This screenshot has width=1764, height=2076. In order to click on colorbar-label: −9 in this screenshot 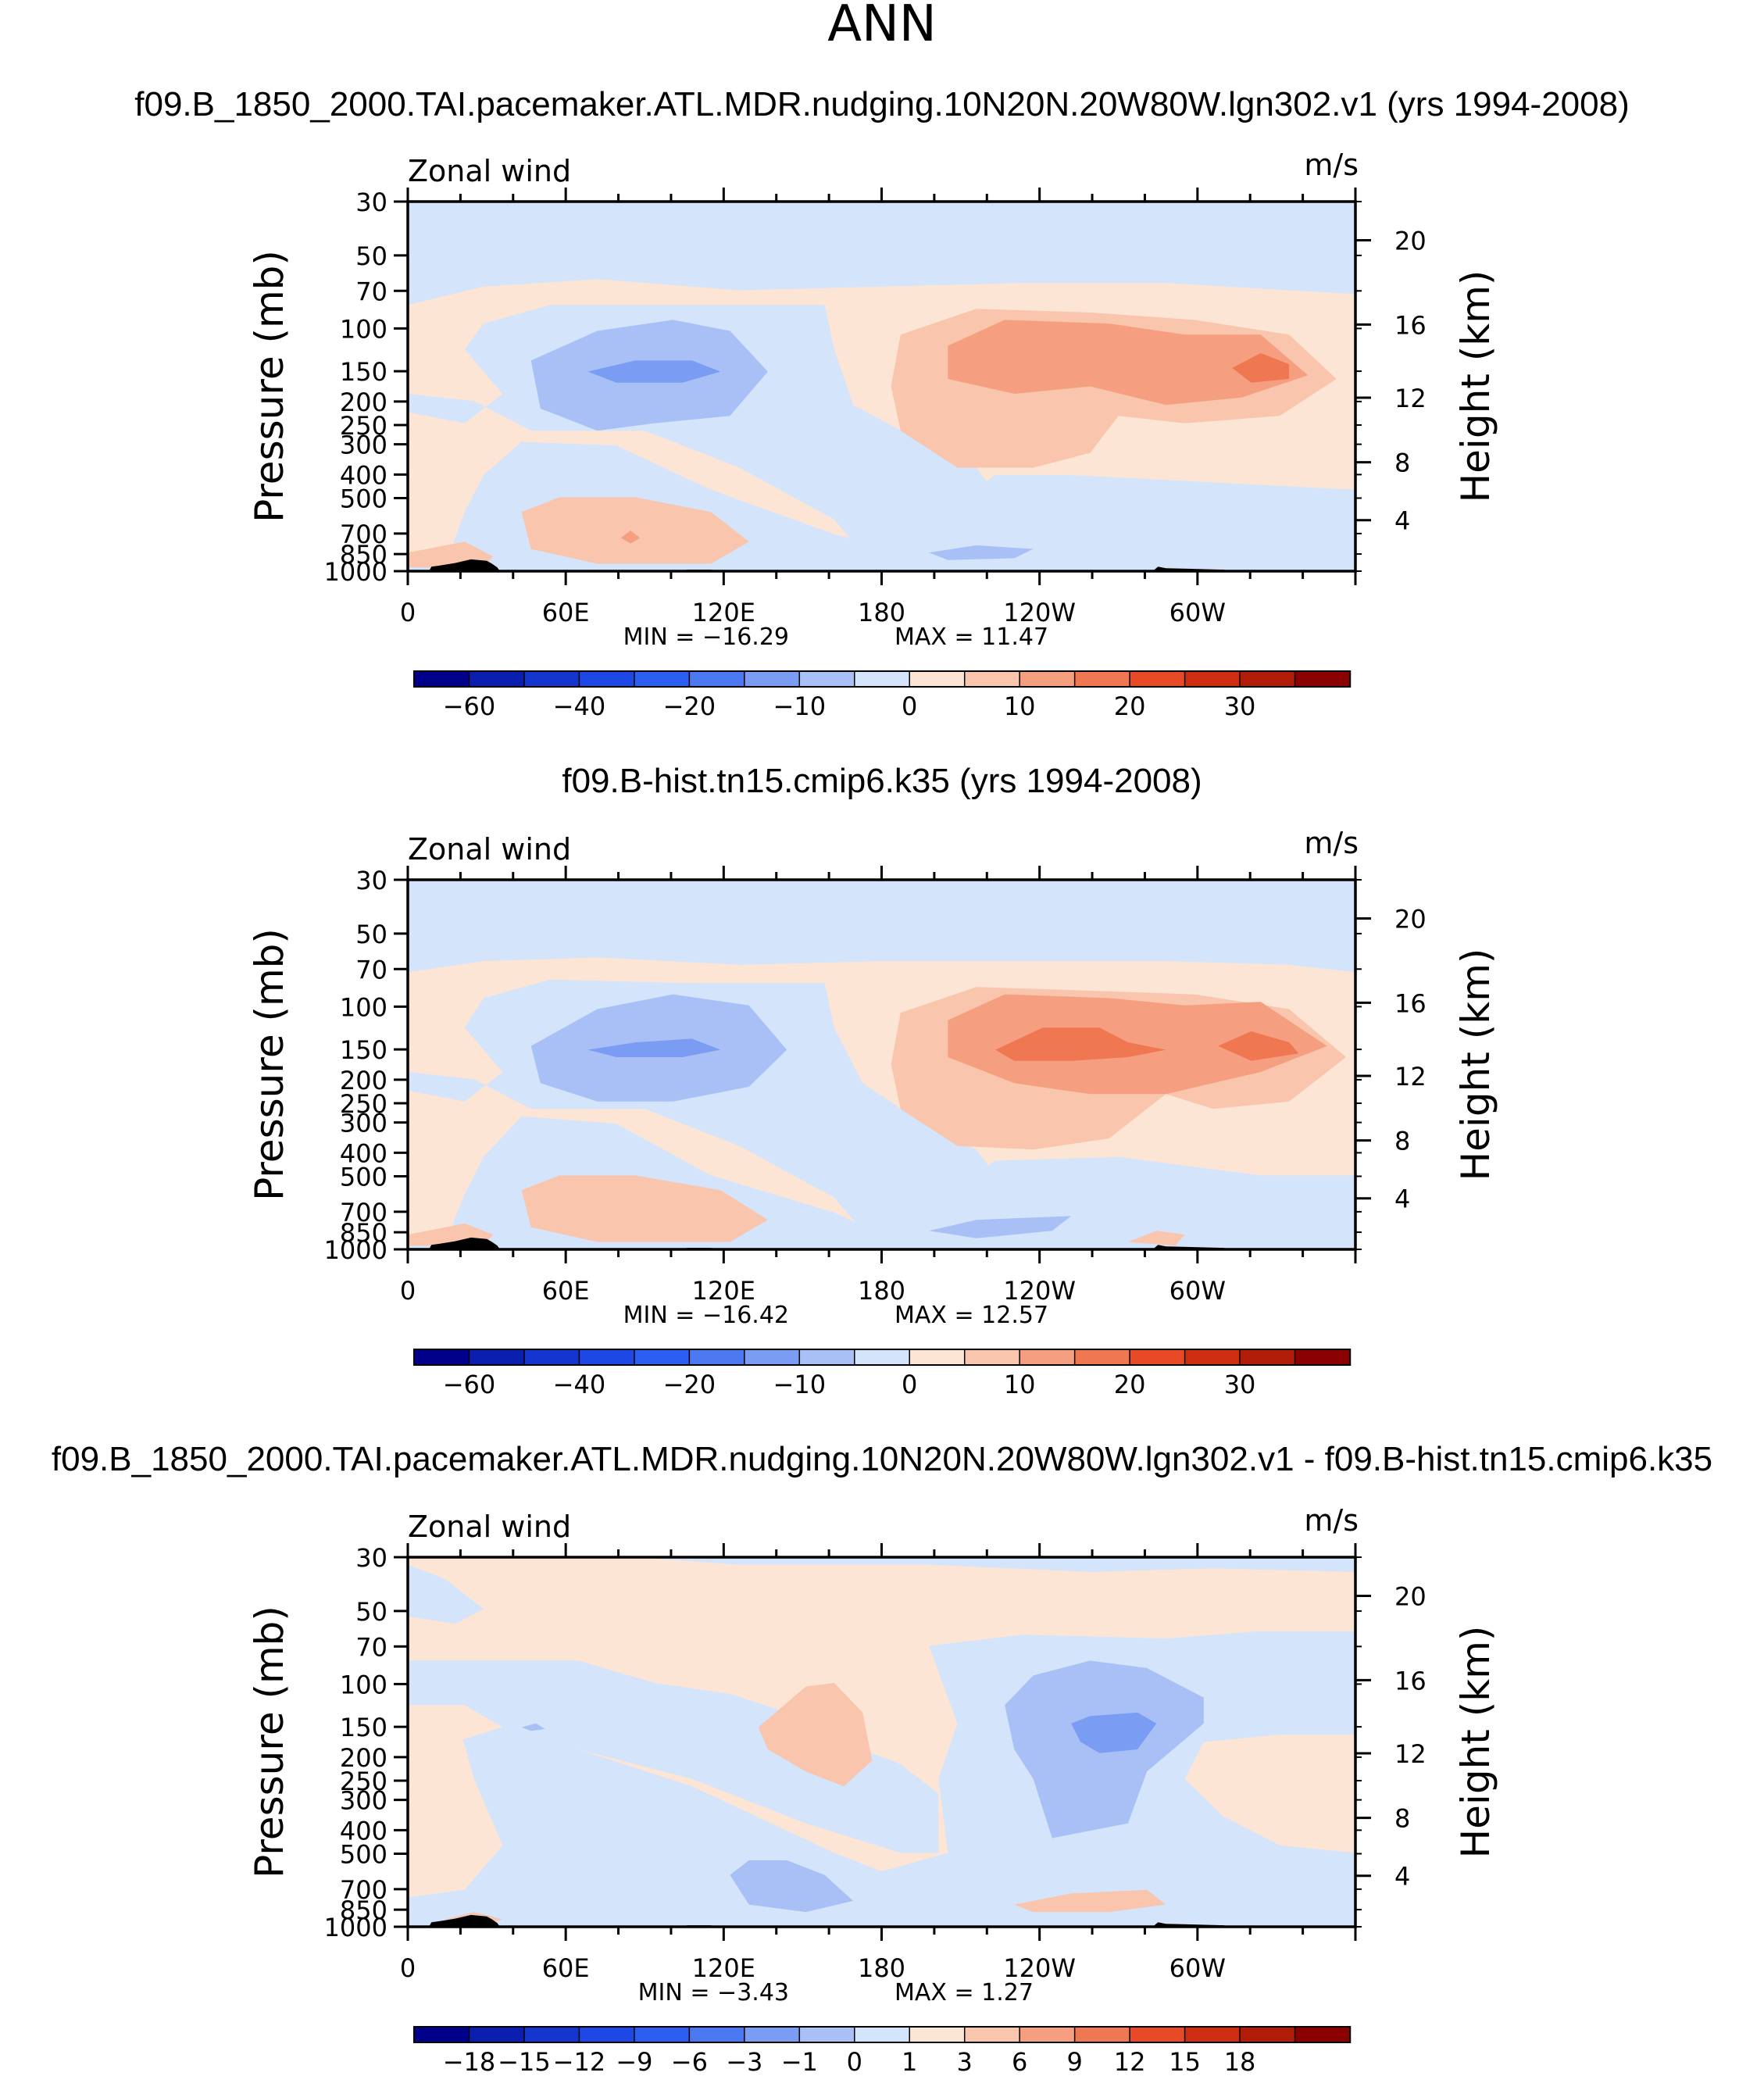, I will do `click(634, 2061)`.